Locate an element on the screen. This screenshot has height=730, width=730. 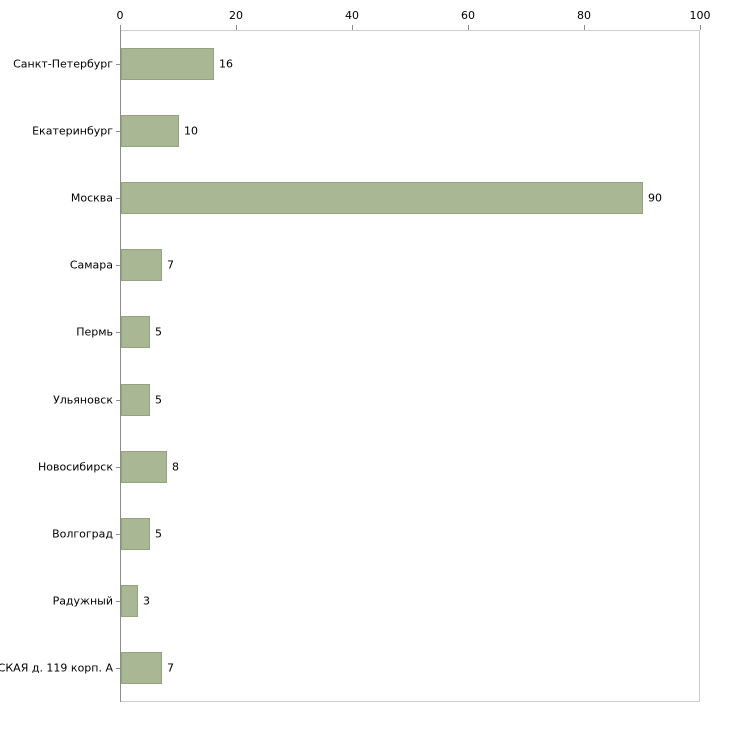
category-label: Волгоград is located at coordinates (82, 534).